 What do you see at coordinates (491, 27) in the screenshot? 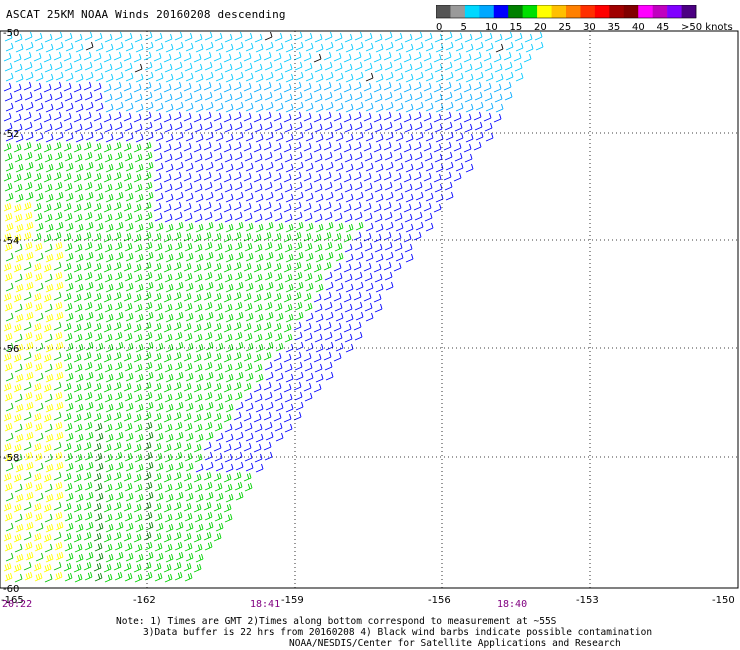
I see `colorbar-tick-label: 10` at bounding box center [491, 27].